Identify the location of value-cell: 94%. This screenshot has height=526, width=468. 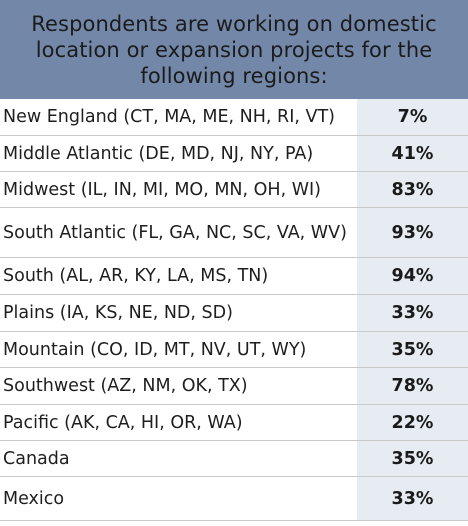
(412, 276).